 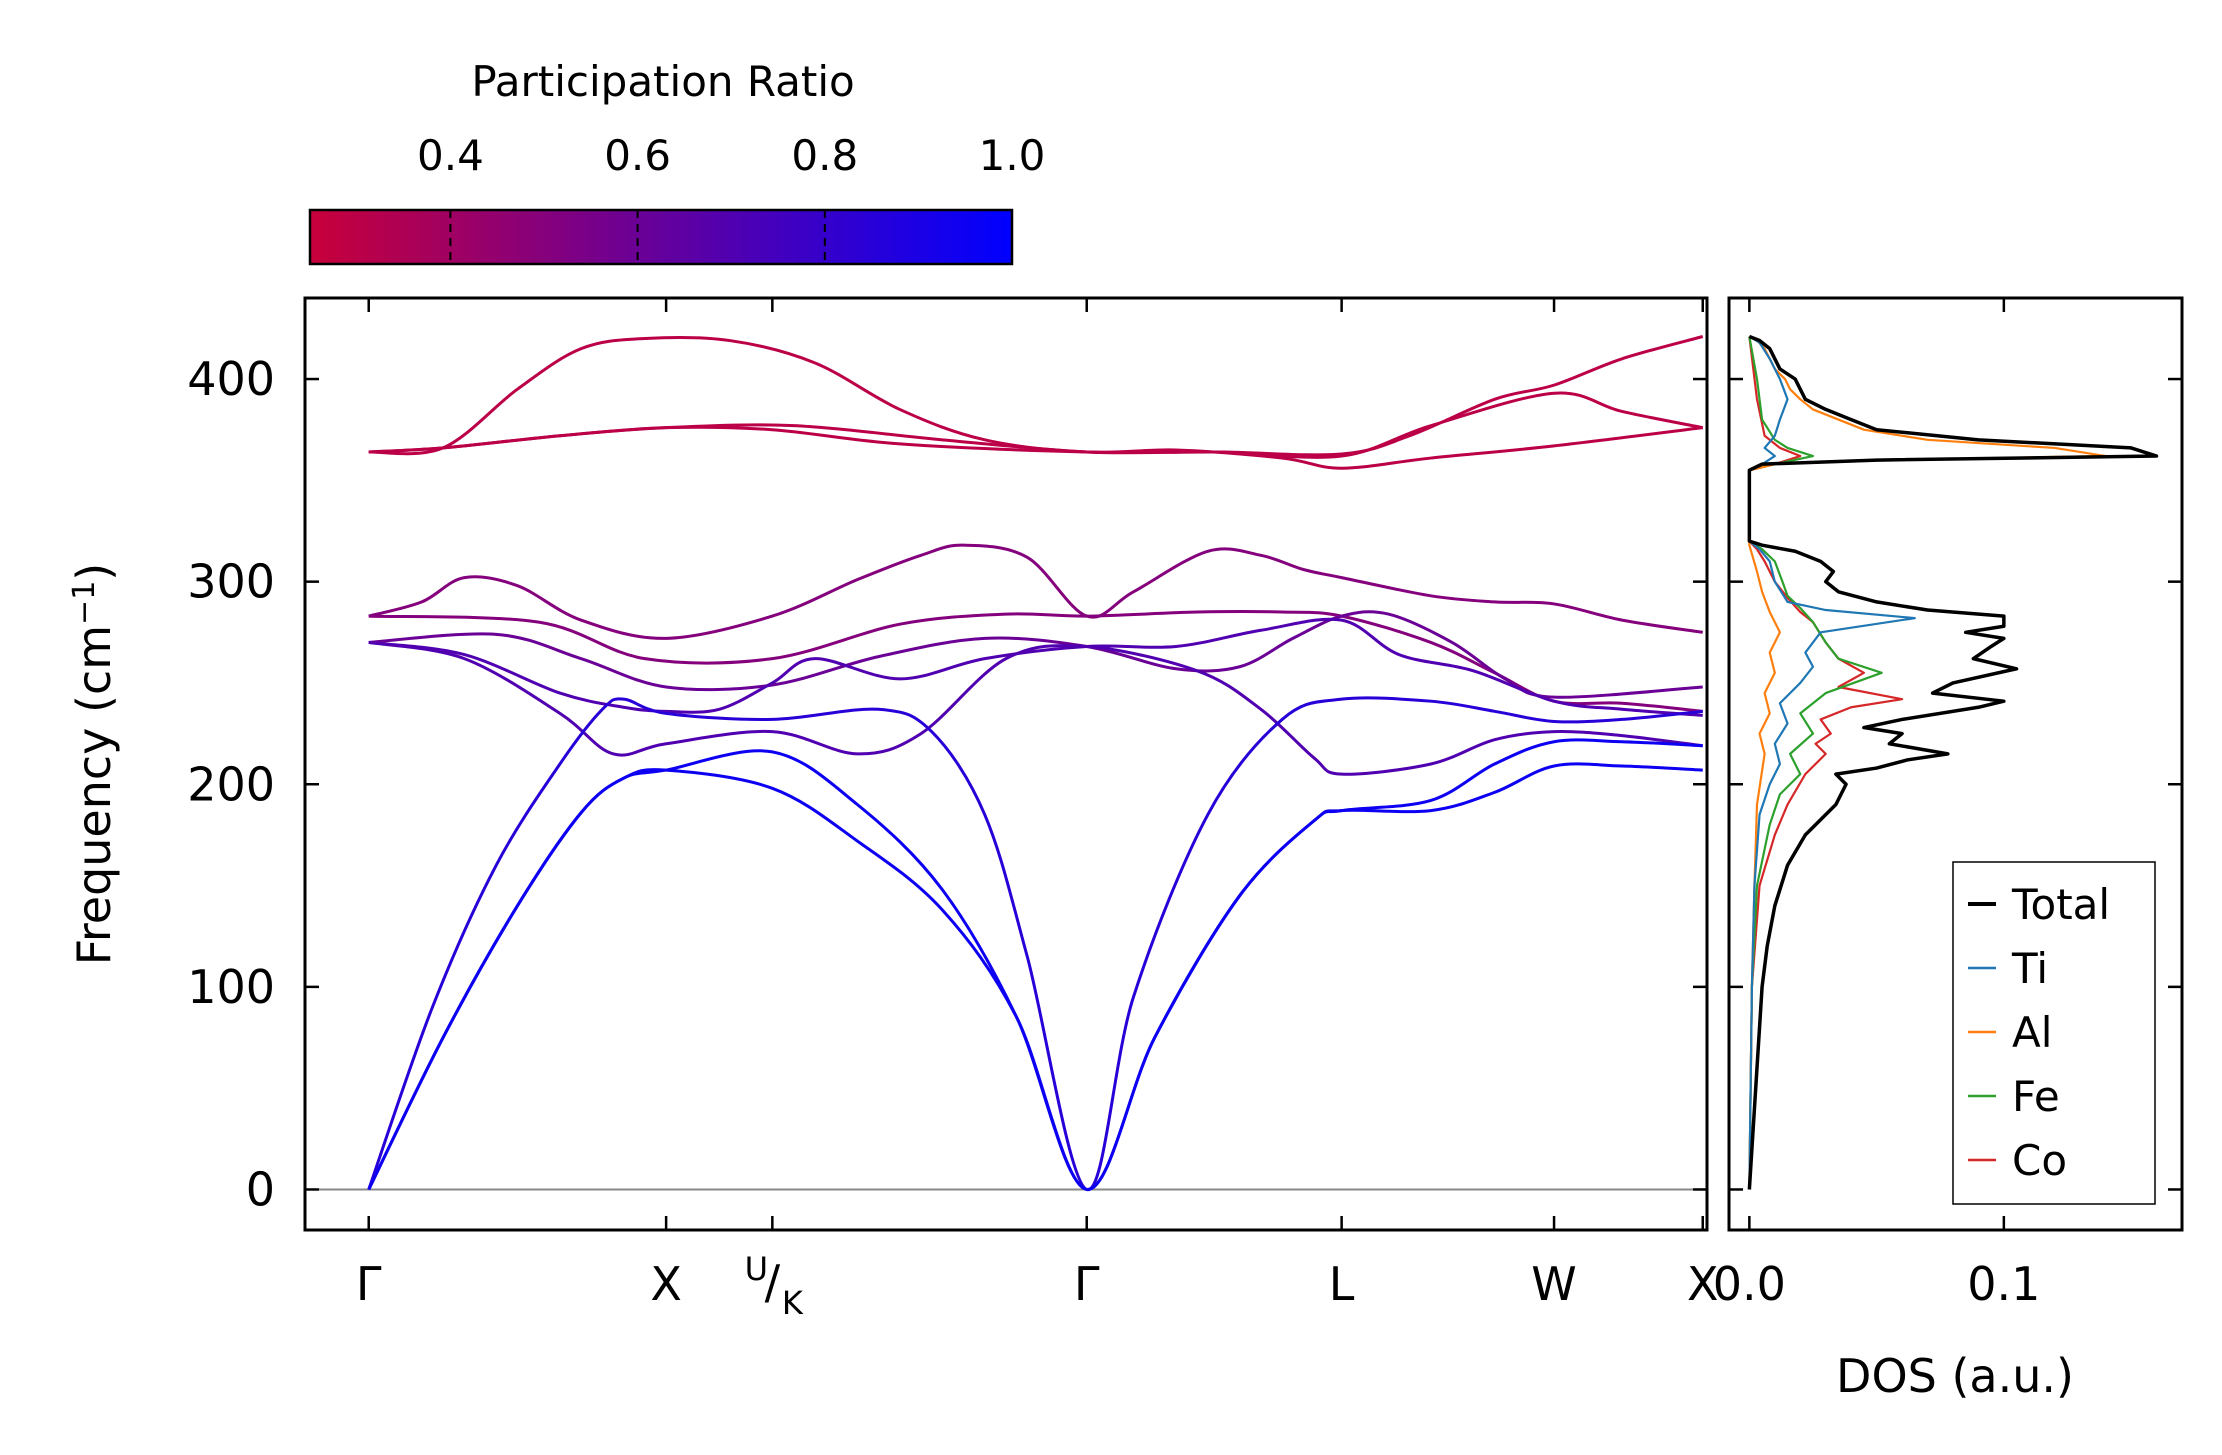 What do you see at coordinates (1815, 763) in the screenshot?
I see `dos-line-fe` at bounding box center [1815, 763].